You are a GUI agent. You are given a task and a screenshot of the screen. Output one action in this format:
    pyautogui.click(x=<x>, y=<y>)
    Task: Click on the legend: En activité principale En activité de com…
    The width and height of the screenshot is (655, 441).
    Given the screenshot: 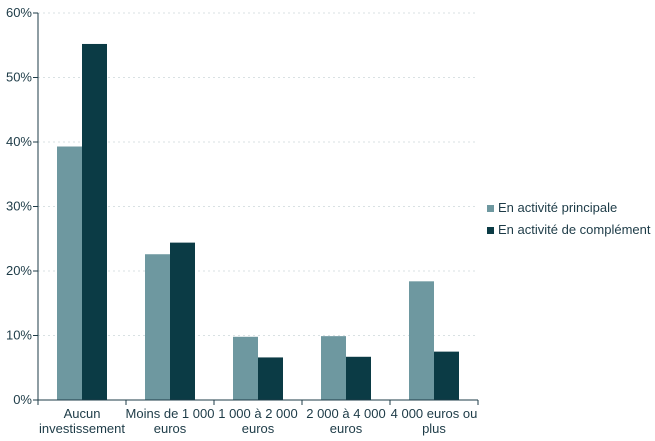 What is the action you would take?
    pyautogui.click(x=569, y=218)
    